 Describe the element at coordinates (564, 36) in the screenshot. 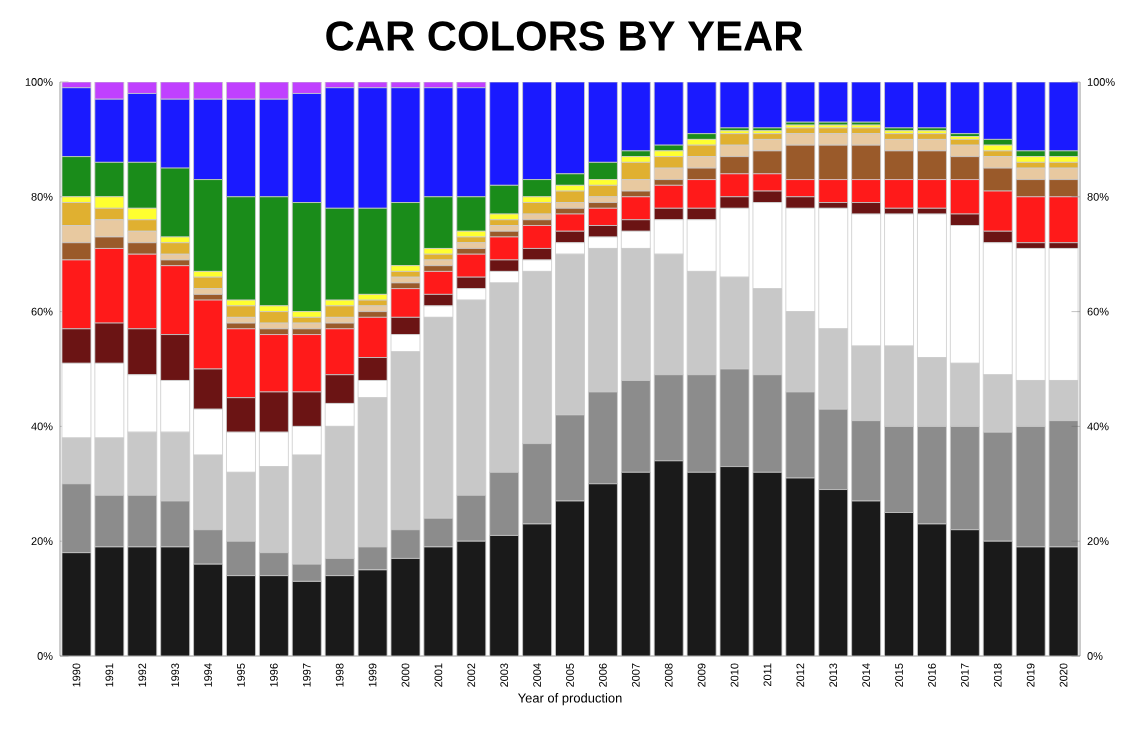

I see `chart-title: CAR COLORS BY YEAR` at that location.